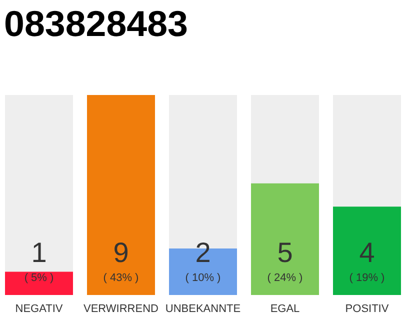 The image size is (410, 320). What do you see at coordinates (367, 309) in the screenshot?
I see `x-tick-label: POSITIV` at bounding box center [367, 309].